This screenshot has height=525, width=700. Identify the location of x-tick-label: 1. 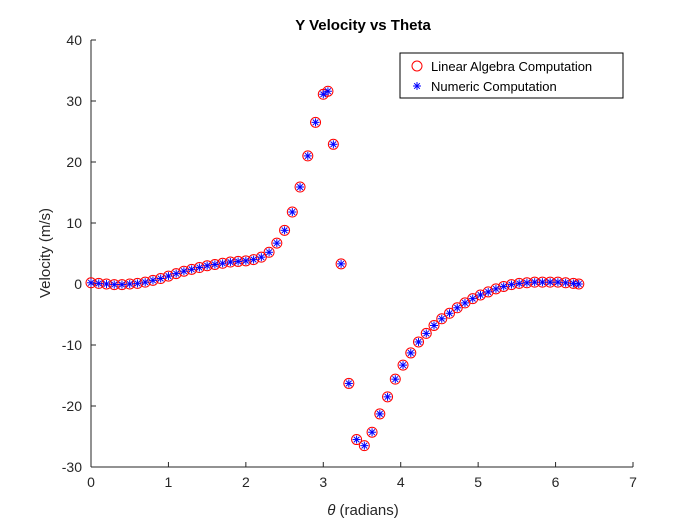
(169, 482).